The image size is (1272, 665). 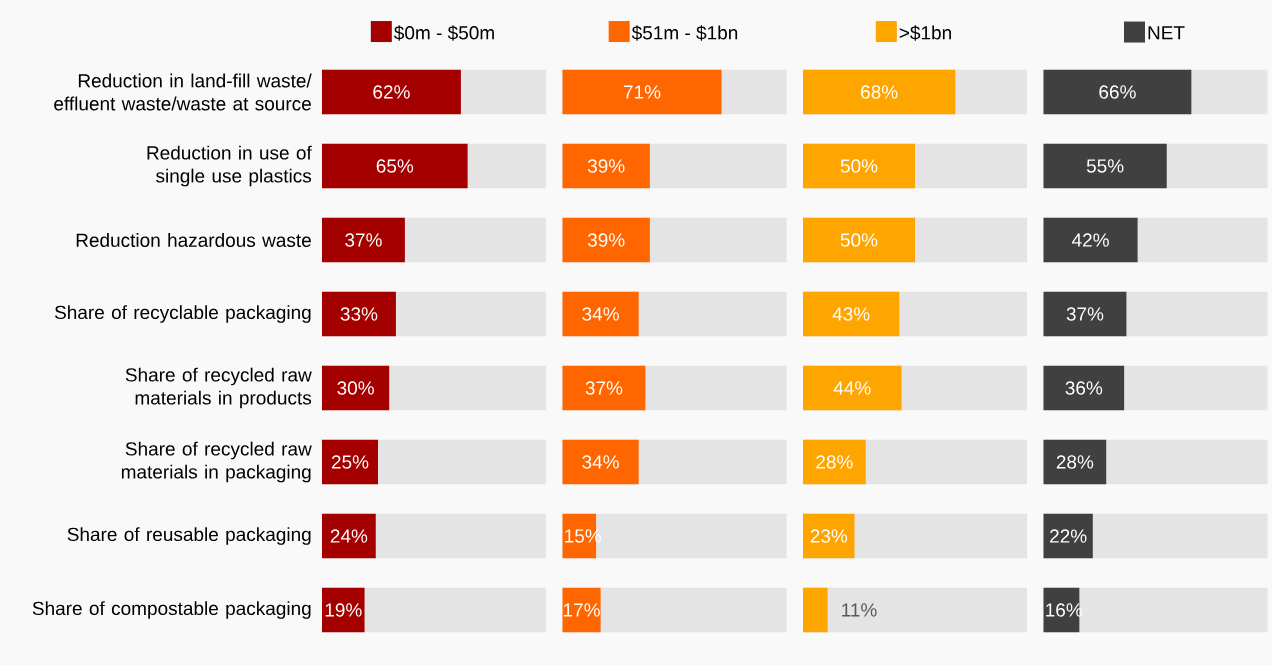 What do you see at coordinates (859, 610) in the screenshot?
I see `data-label: 11%` at bounding box center [859, 610].